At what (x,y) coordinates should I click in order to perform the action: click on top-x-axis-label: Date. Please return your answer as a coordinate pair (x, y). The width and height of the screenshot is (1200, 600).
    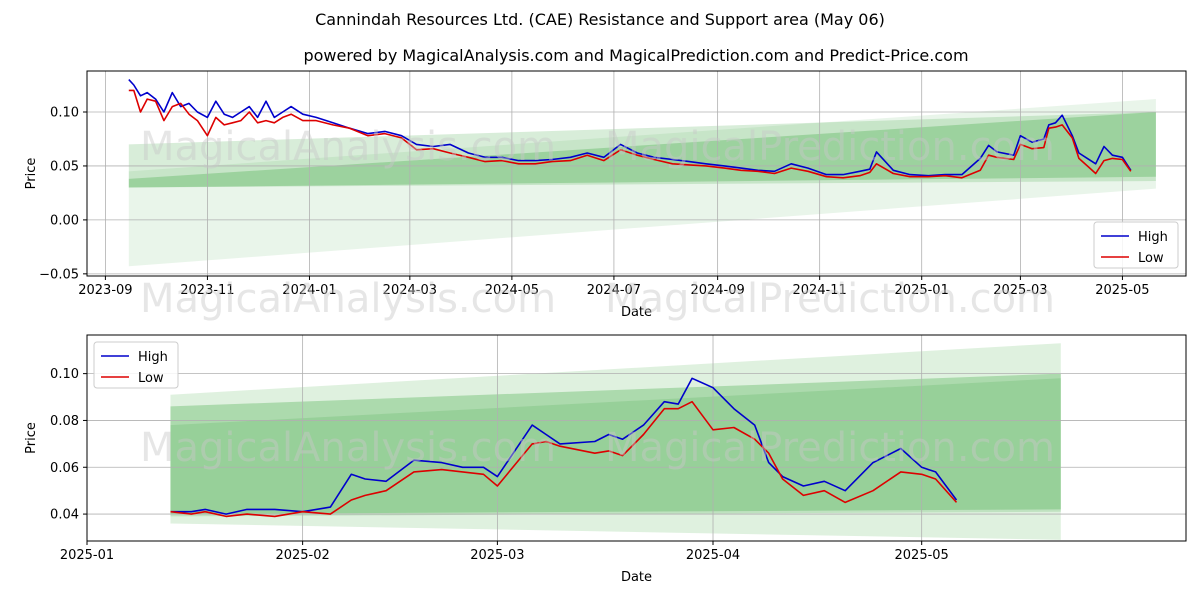
    Looking at the image, I should click on (636, 312).